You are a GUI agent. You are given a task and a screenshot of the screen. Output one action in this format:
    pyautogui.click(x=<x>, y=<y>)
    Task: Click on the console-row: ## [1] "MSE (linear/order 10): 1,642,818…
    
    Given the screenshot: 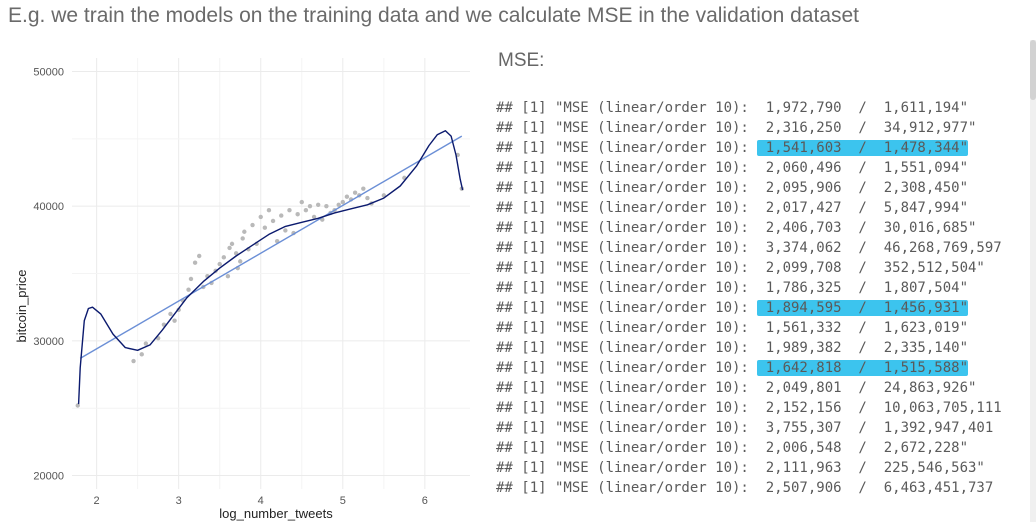 What is the action you would take?
    pyautogui.click(x=766, y=368)
    